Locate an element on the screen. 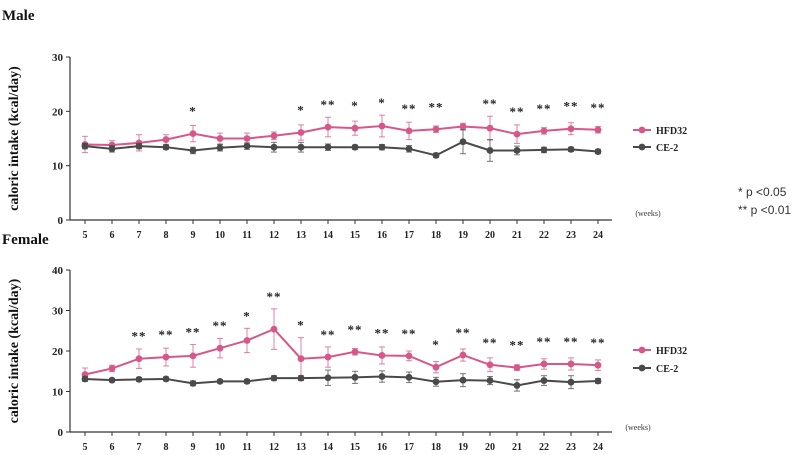  x-tick-label: 15 is located at coordinates (355, 447).